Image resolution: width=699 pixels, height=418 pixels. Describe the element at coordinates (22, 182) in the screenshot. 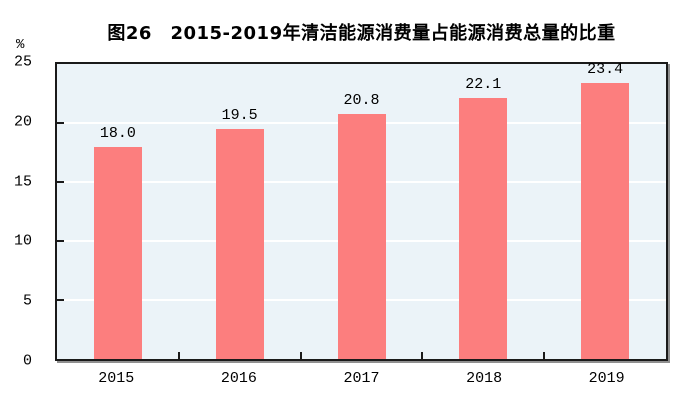

I see `y-axis-tick-label: 15` at that location.